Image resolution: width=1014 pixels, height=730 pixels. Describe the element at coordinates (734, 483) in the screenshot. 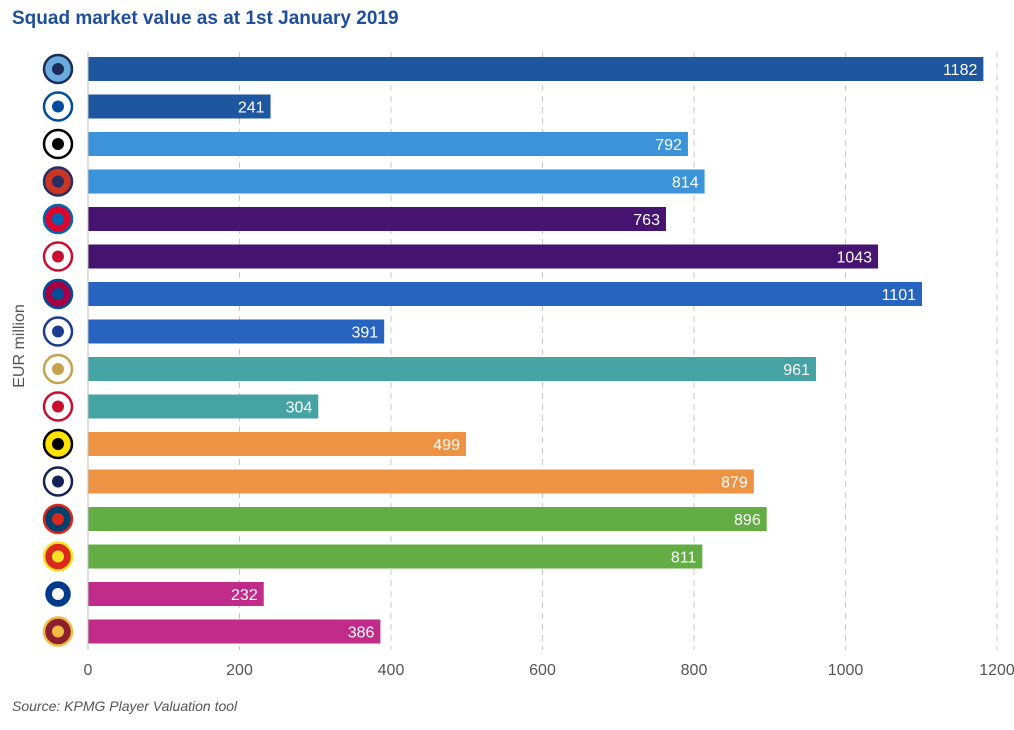

I see `bar-value-label: 879` at that location.